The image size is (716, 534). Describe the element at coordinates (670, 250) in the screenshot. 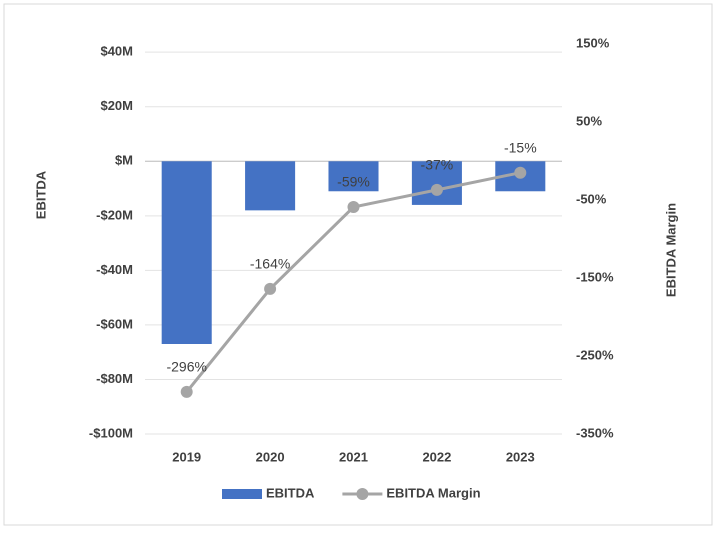

I see `y2-axis-title: EBITDA Margin` at that location.